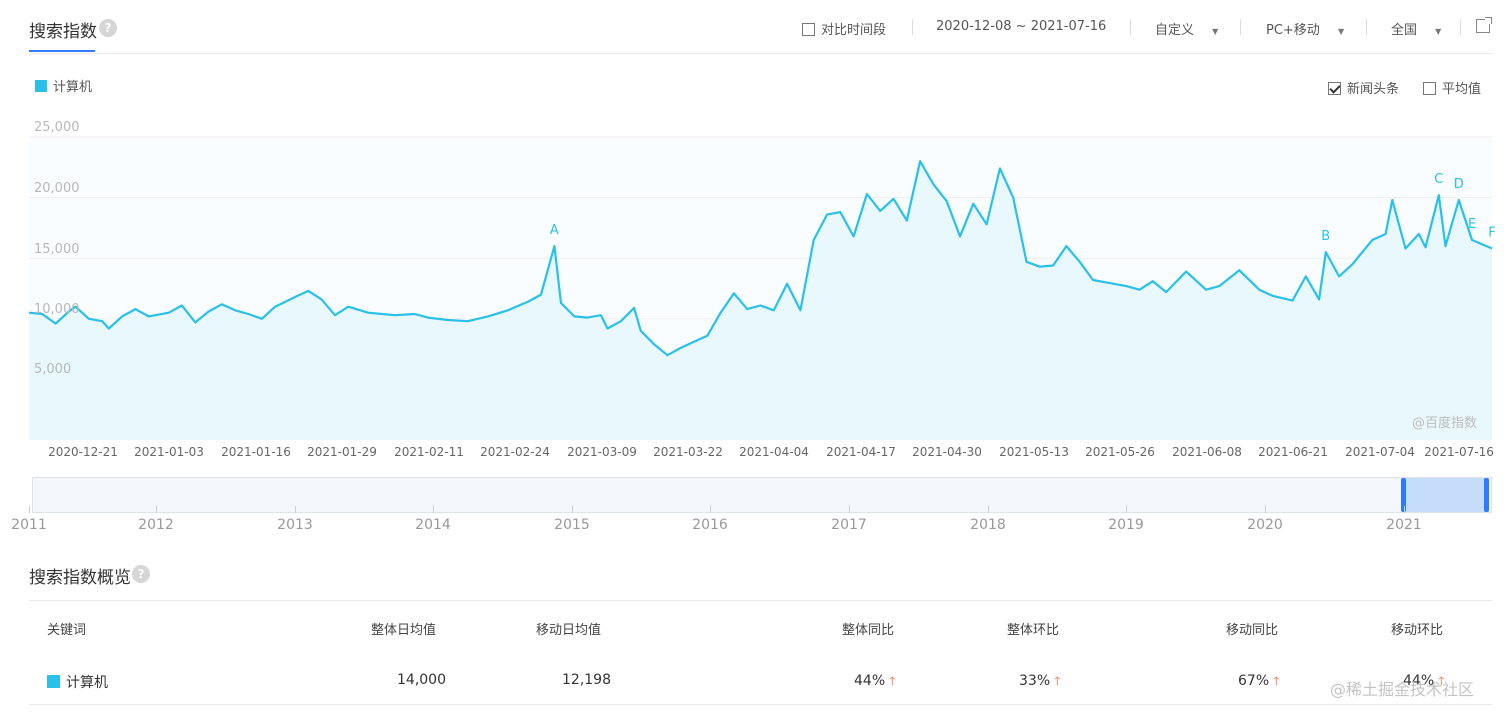 This screenshot has height=718, width=1512. Describe the element at coordinates (87, 683) in the screenshot. I see `keyword-text: 计算机` at that location.